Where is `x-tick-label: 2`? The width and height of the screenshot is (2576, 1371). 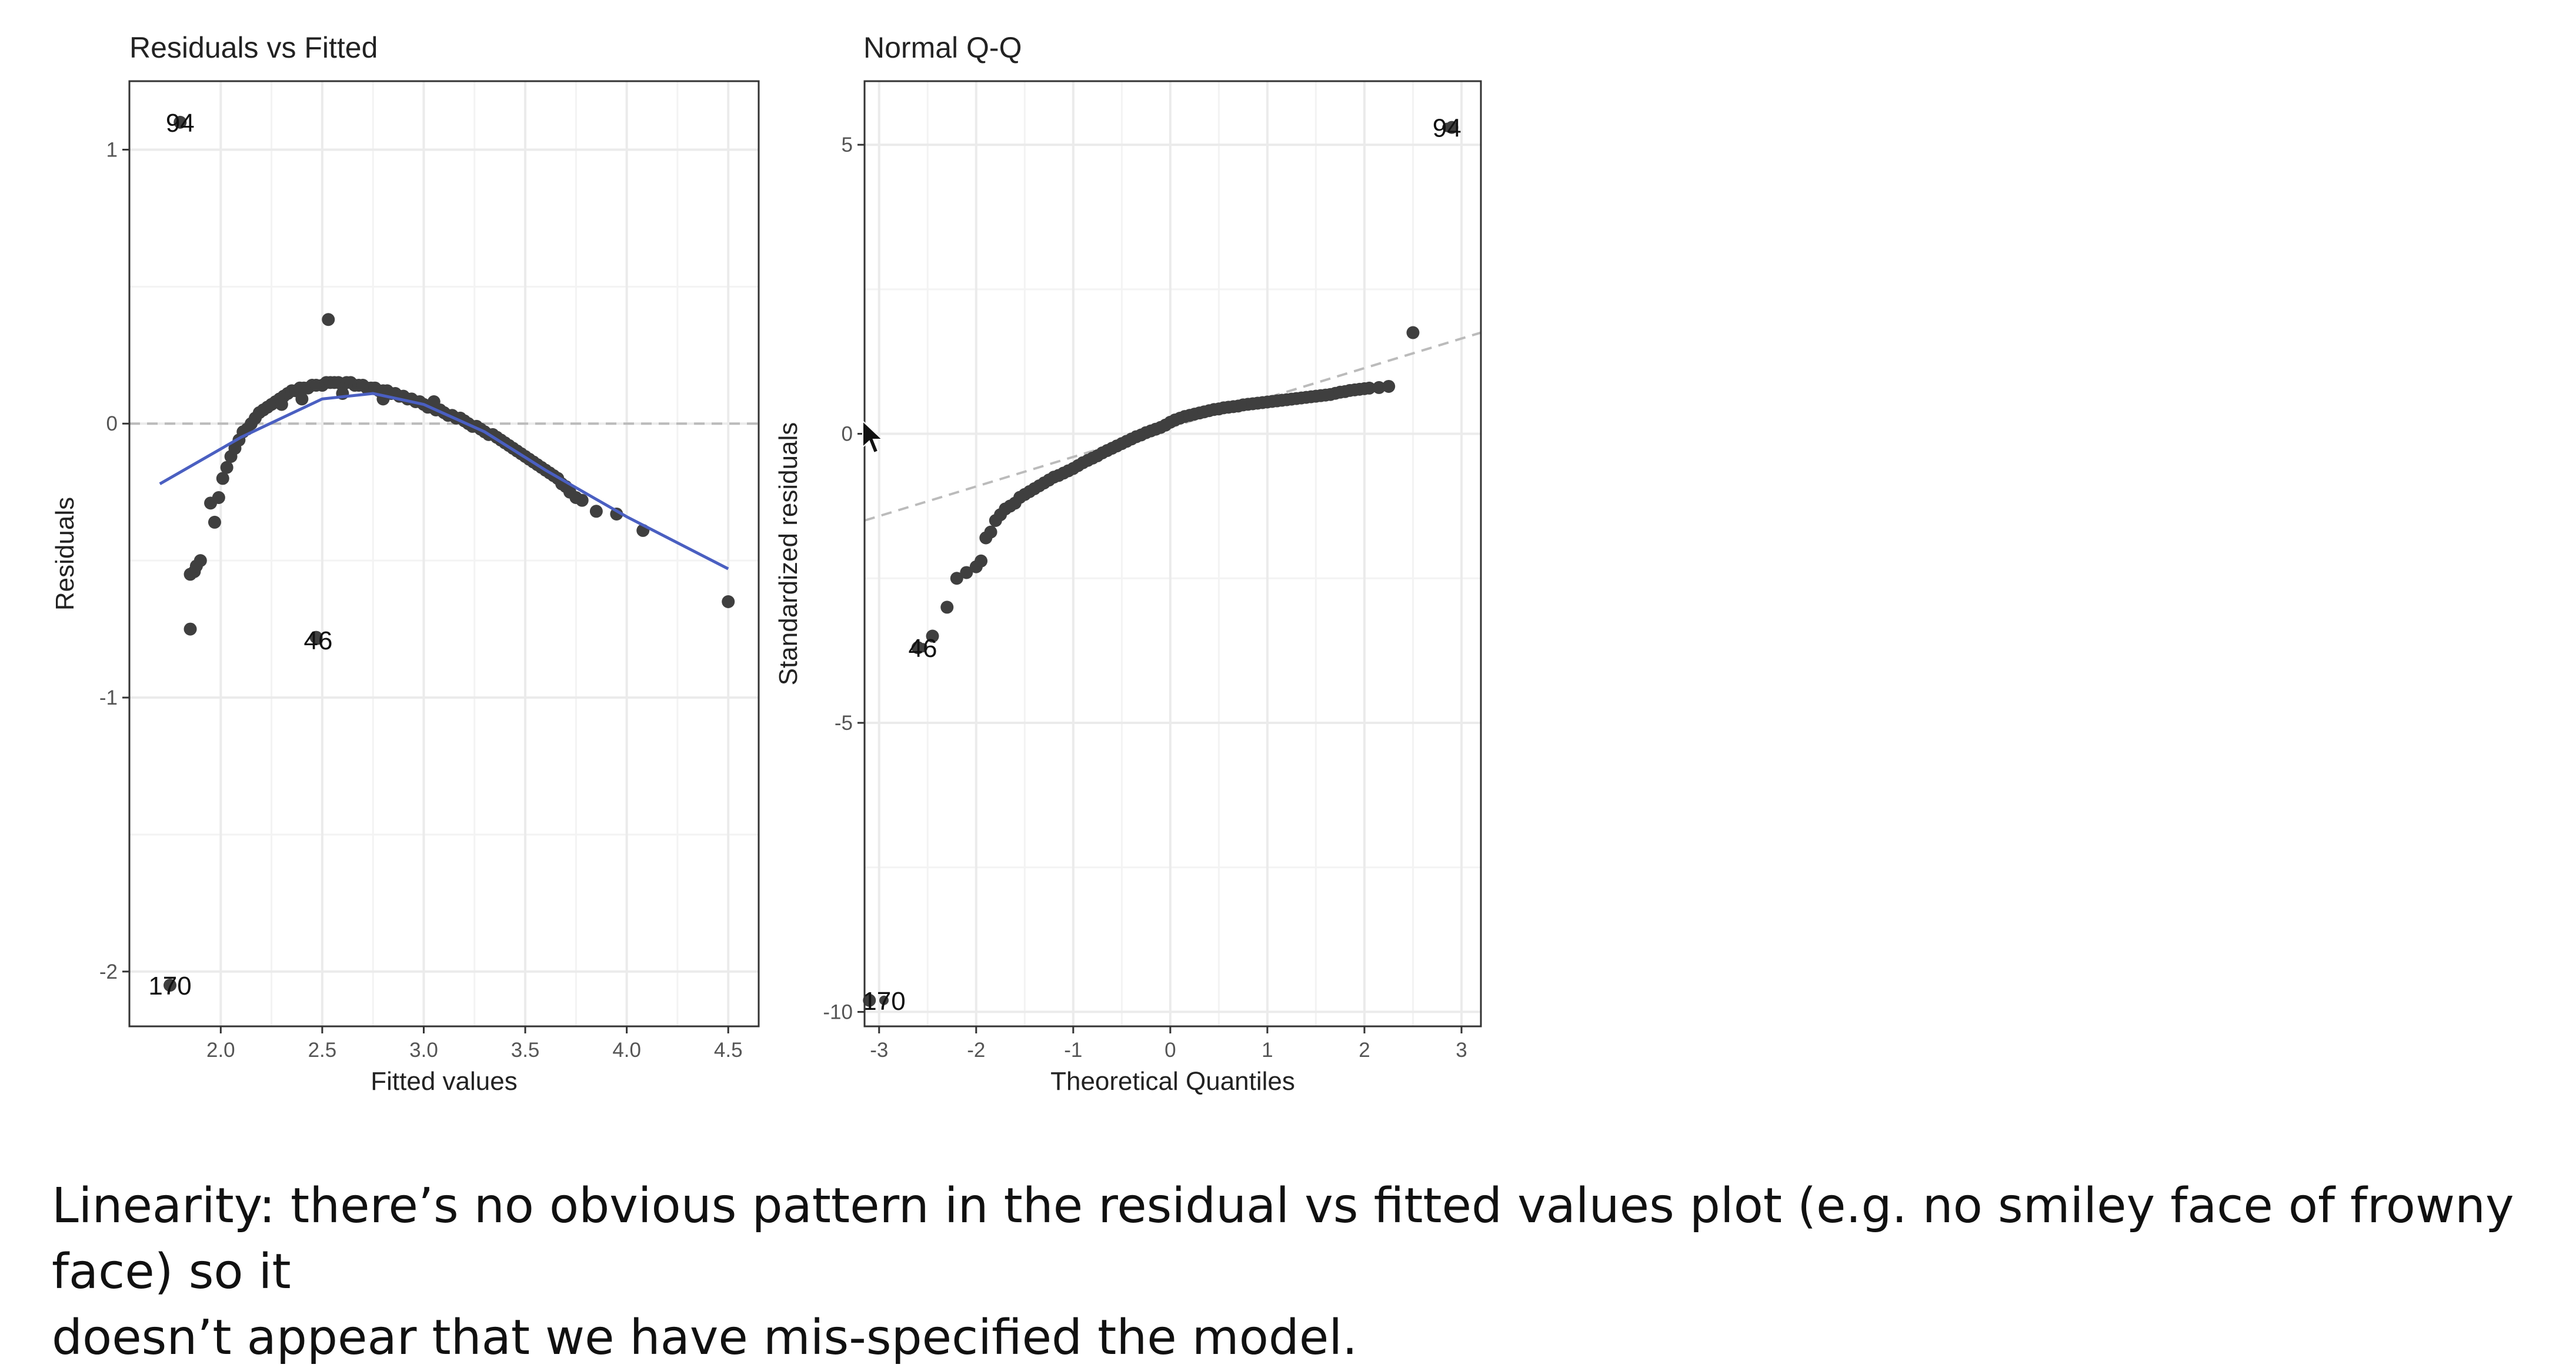
x-tick-label: 2 is located at coordinates (1364, 1050).